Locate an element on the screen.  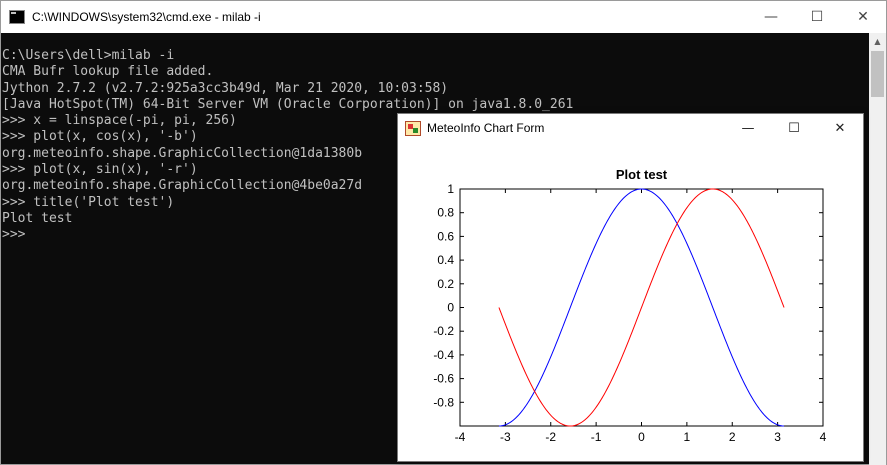
chart-window-title: MeteoInfo Chart Form is located at coordinates (486, 128).